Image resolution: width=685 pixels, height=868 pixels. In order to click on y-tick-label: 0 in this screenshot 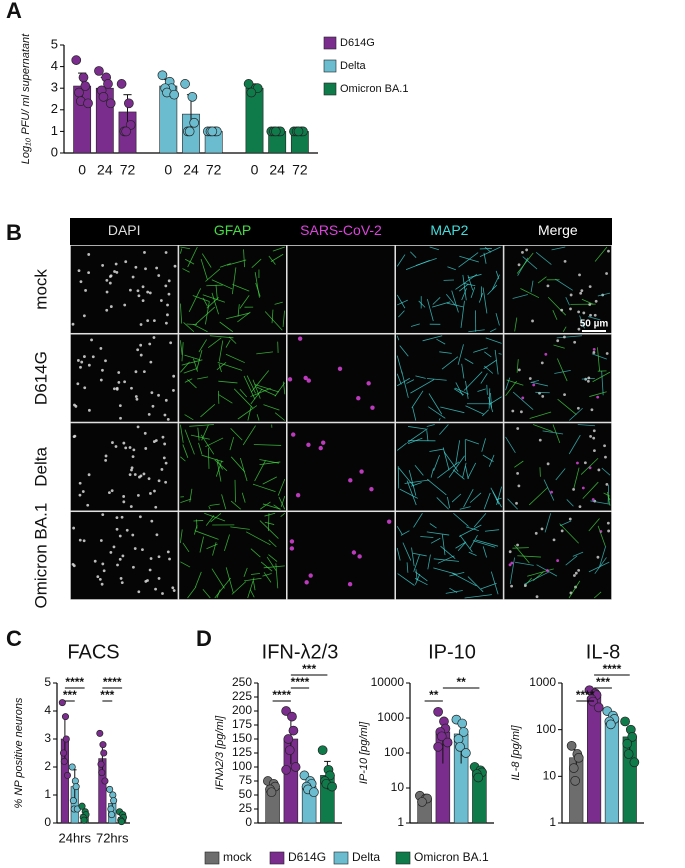, I will do `click(248, 822)`.